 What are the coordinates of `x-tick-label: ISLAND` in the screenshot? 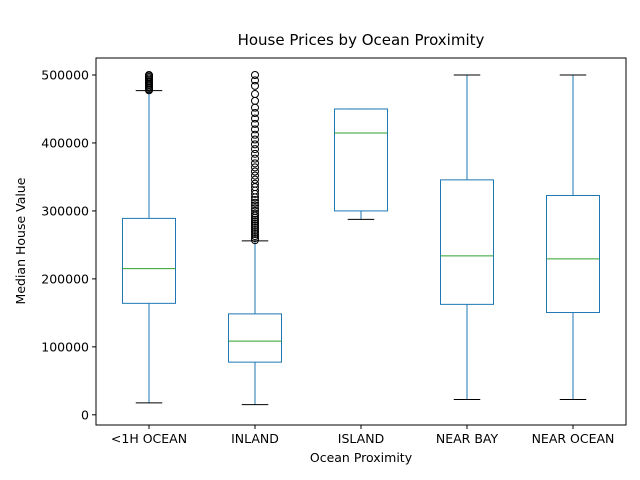 It's located at (361, 438).